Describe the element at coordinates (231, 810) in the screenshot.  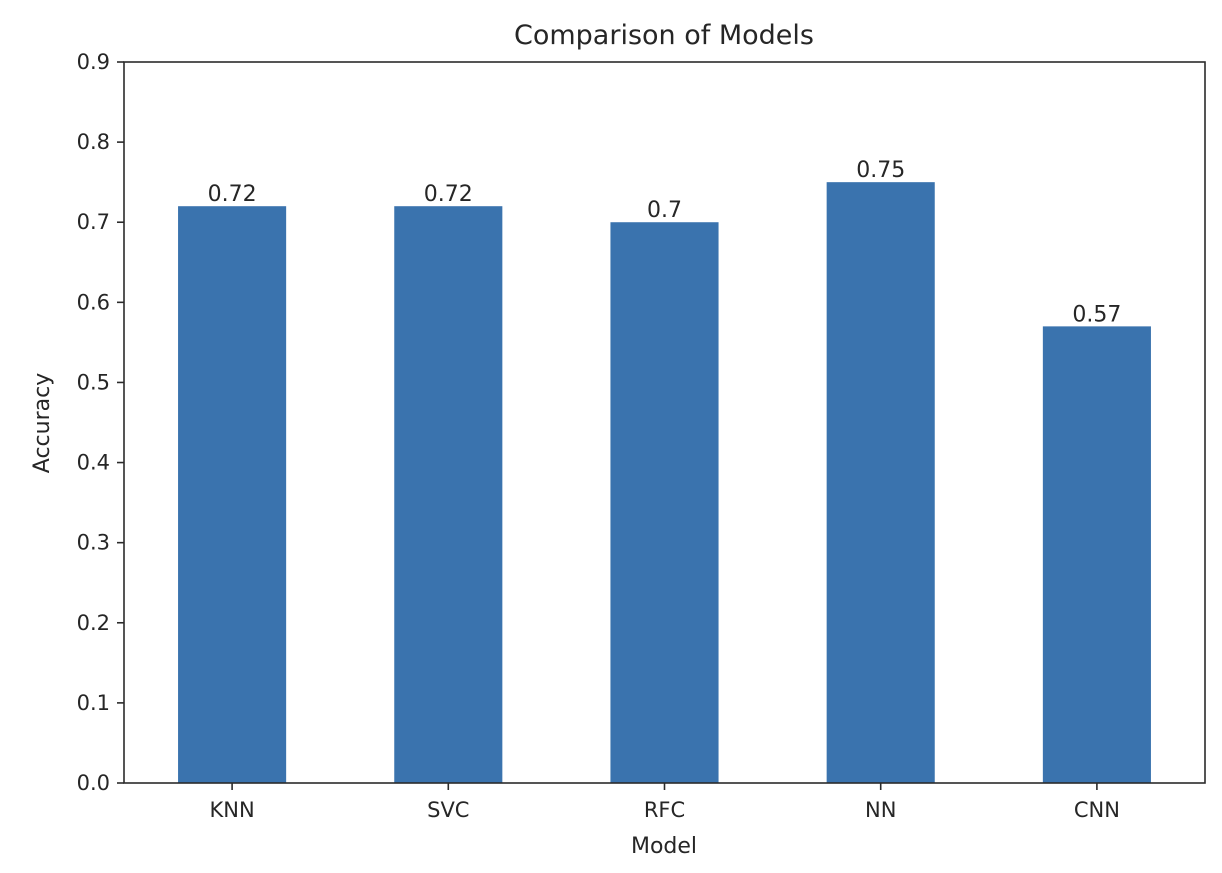
I see `x-tick-label-knn: KNN` at that location.